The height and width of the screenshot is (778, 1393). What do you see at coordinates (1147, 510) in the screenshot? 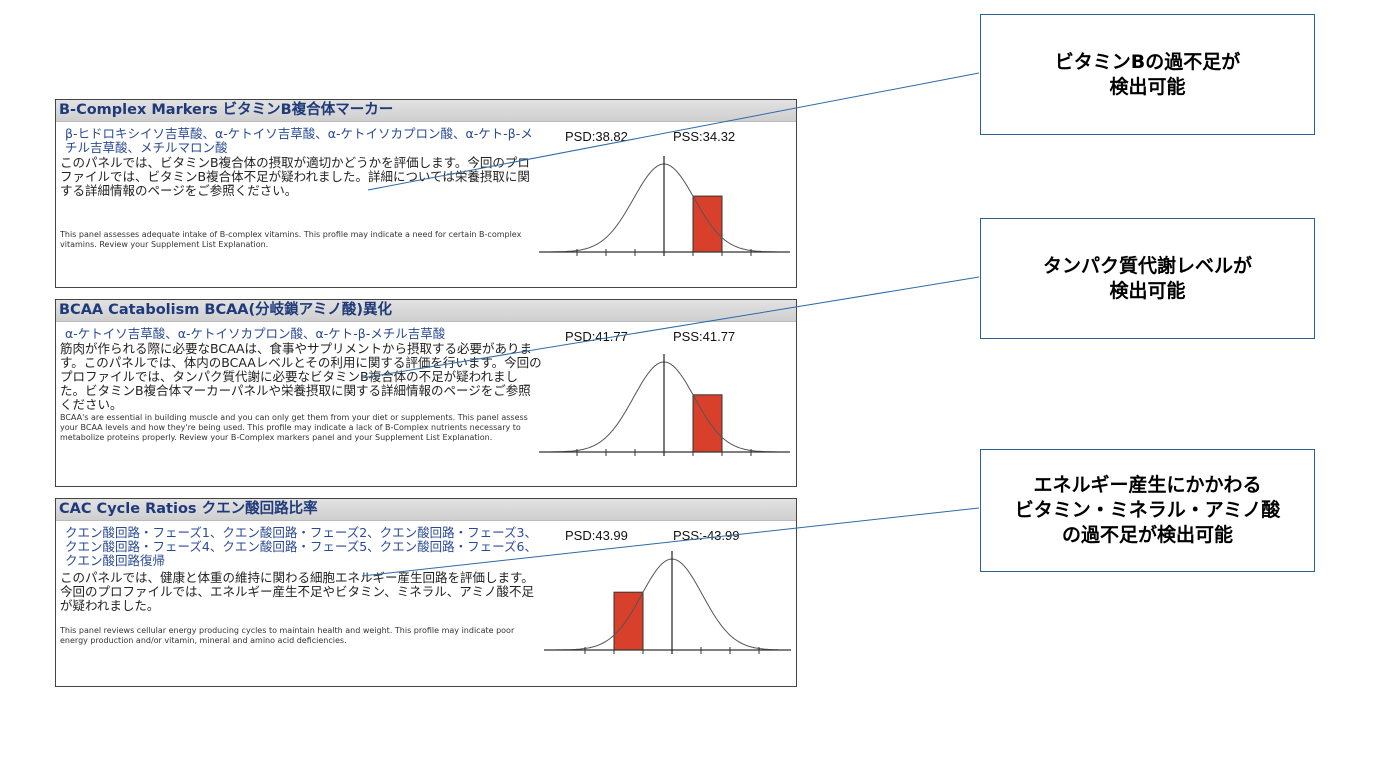
I see `callout-energy-production: エネルギー産生にかかわる ビタミン・ミネラル・アミノ酸 の過不足が検出可能` at bounding box center [1147, 510].